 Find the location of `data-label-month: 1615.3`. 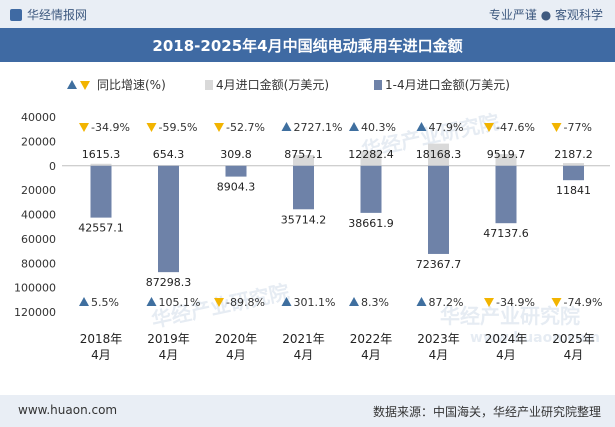

data-label-month: 1615.3 is located at coordinates (101, 154).